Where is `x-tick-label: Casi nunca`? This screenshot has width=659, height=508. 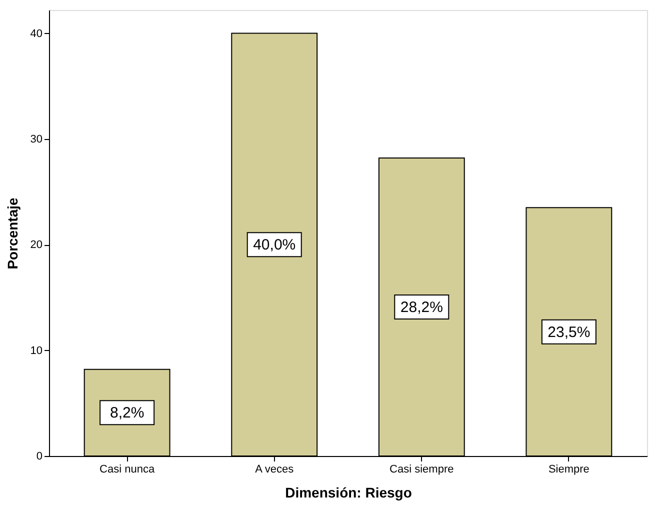 x-tick-label: Casi nunca is located at coordinates (128, 470).